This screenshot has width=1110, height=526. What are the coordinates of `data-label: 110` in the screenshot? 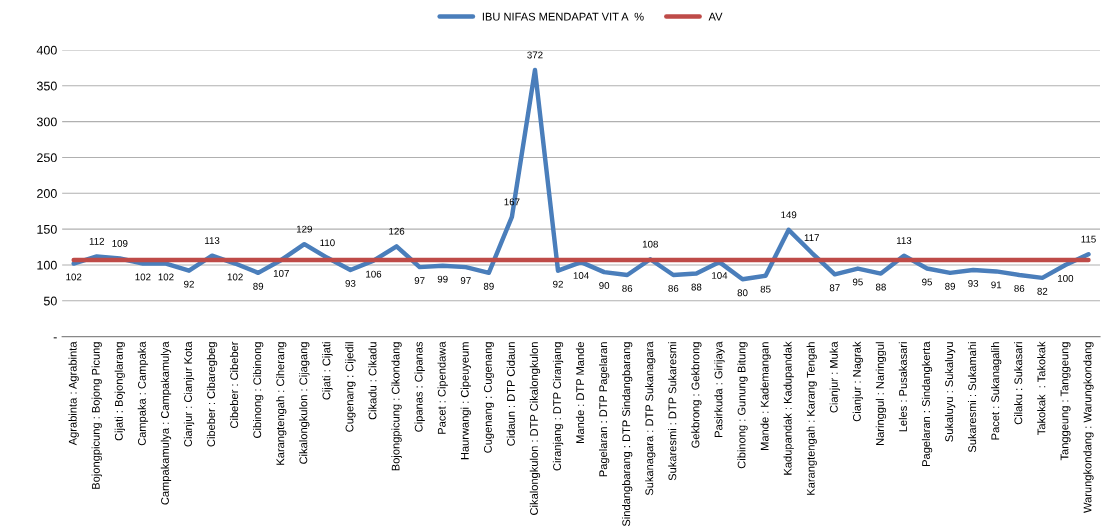 It's located at (327, 243).